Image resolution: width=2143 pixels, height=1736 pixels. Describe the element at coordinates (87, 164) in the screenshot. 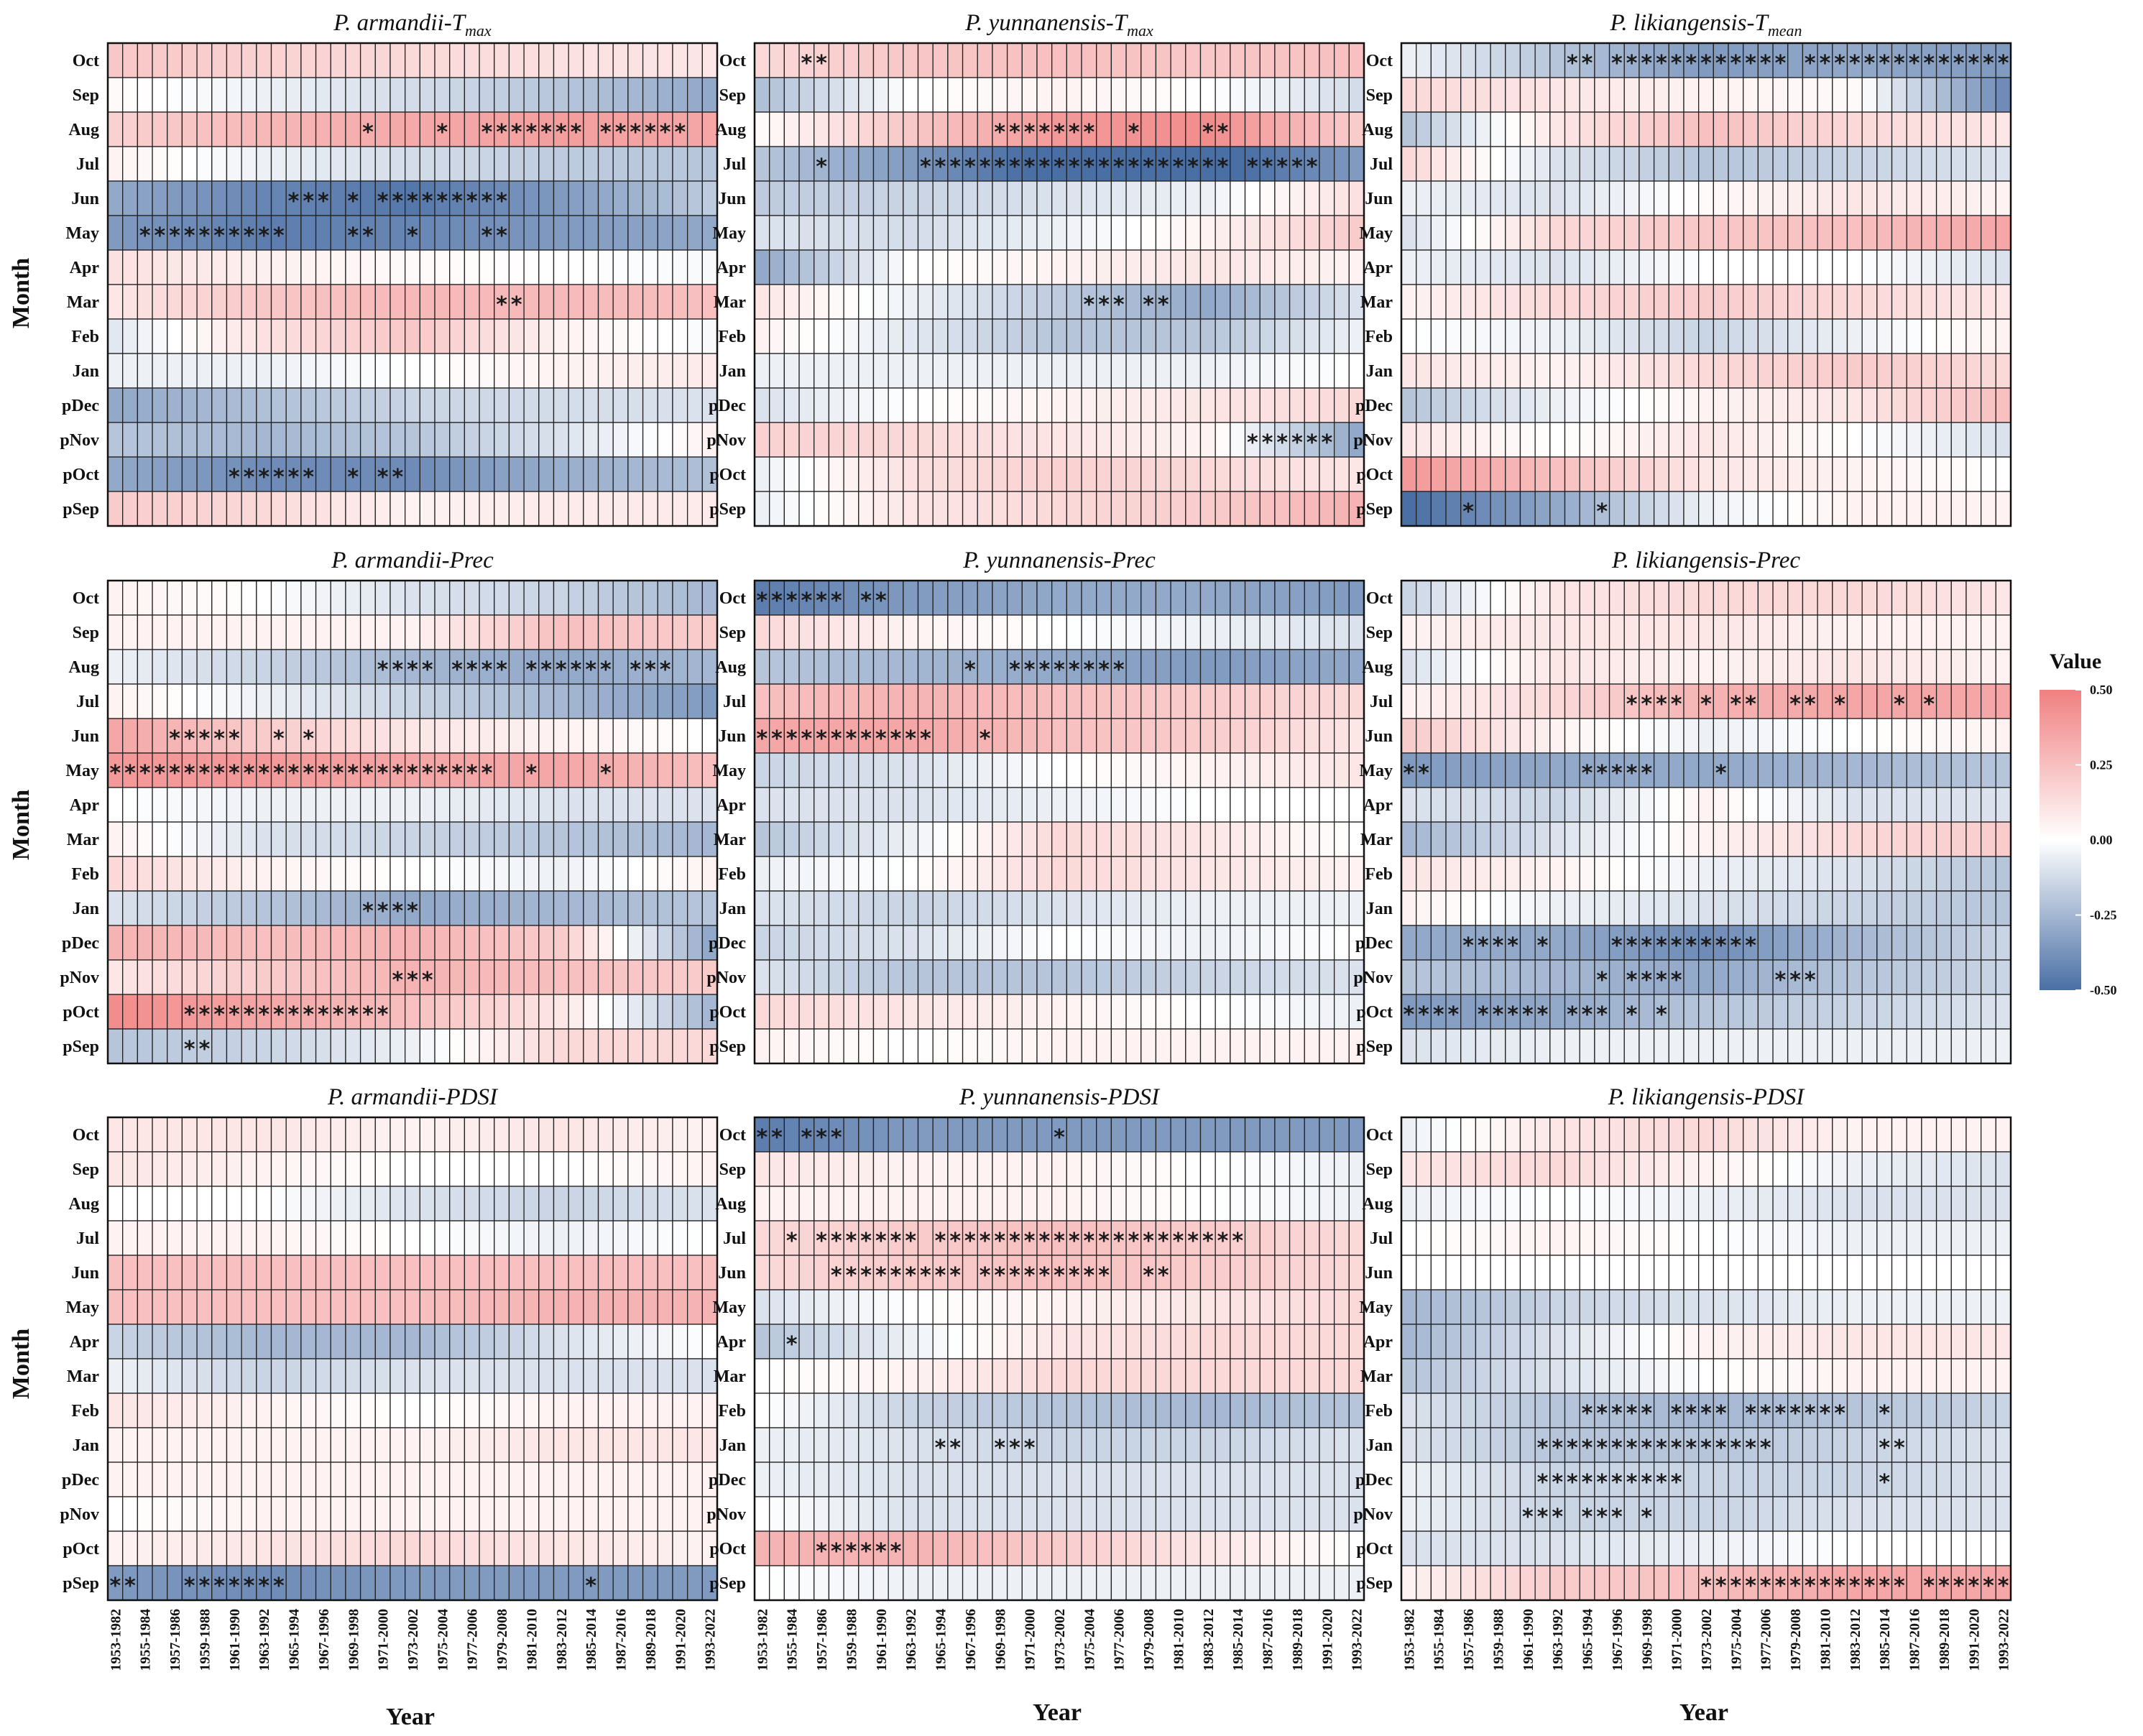

I see `month-label: Jul` at that location.